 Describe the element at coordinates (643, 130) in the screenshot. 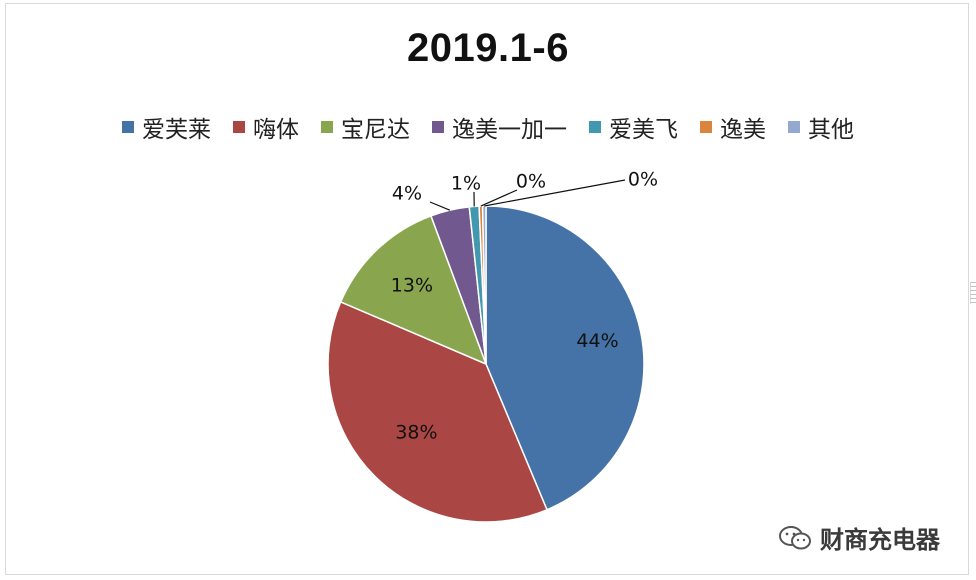

I see `legend-label: 爱美飞` at that location.